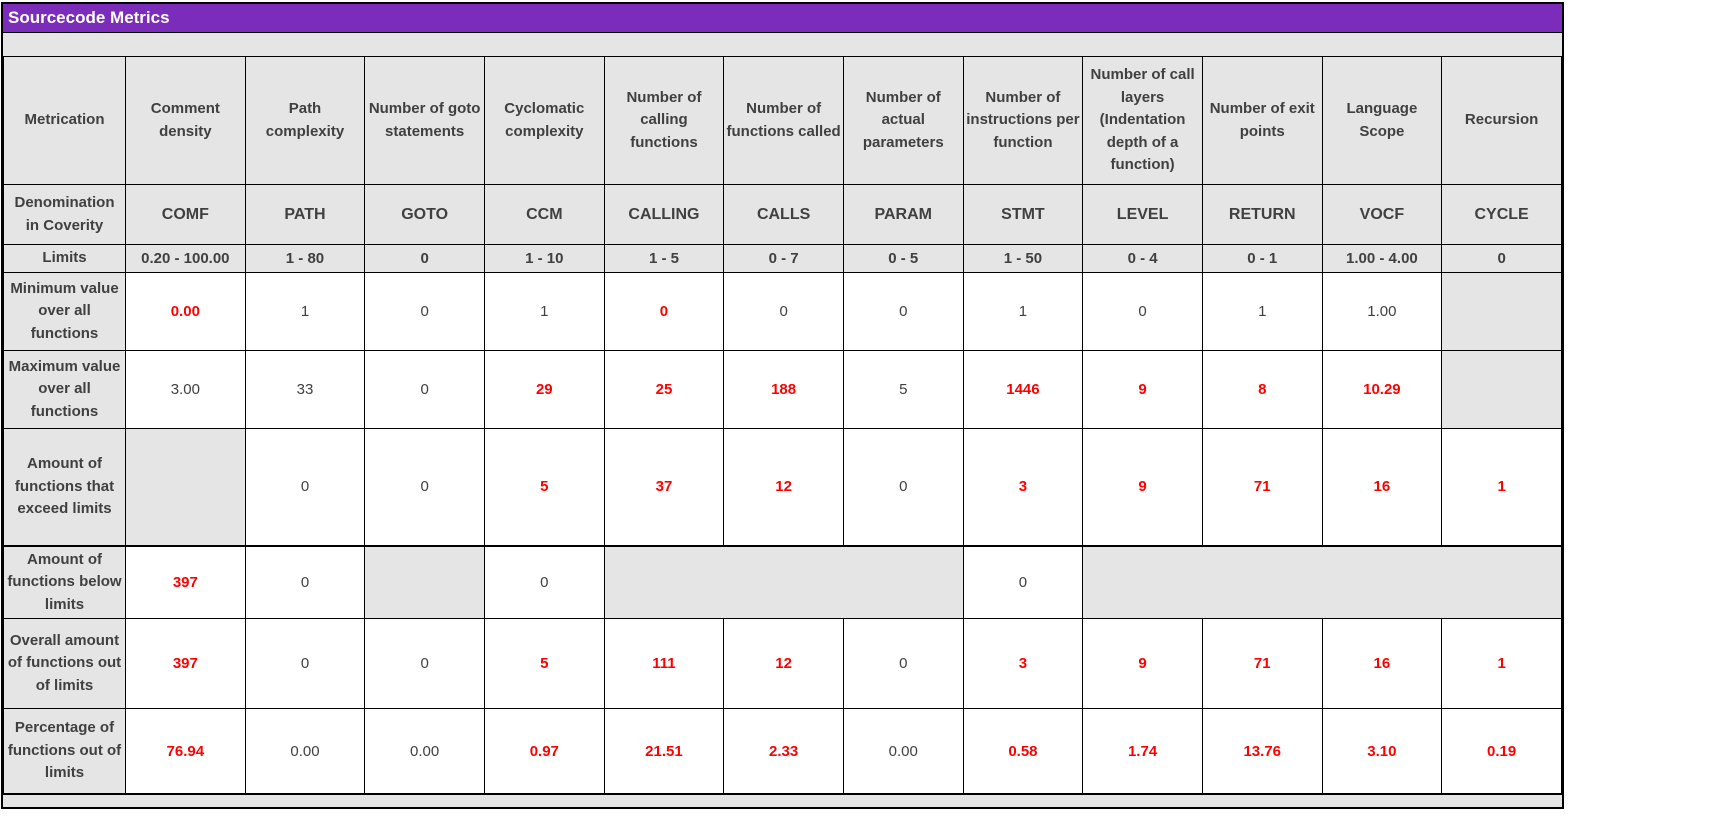  Describe the element at coordinates (544, 751) in the screenshot. I see `metric-cell: 0.97` at that location.